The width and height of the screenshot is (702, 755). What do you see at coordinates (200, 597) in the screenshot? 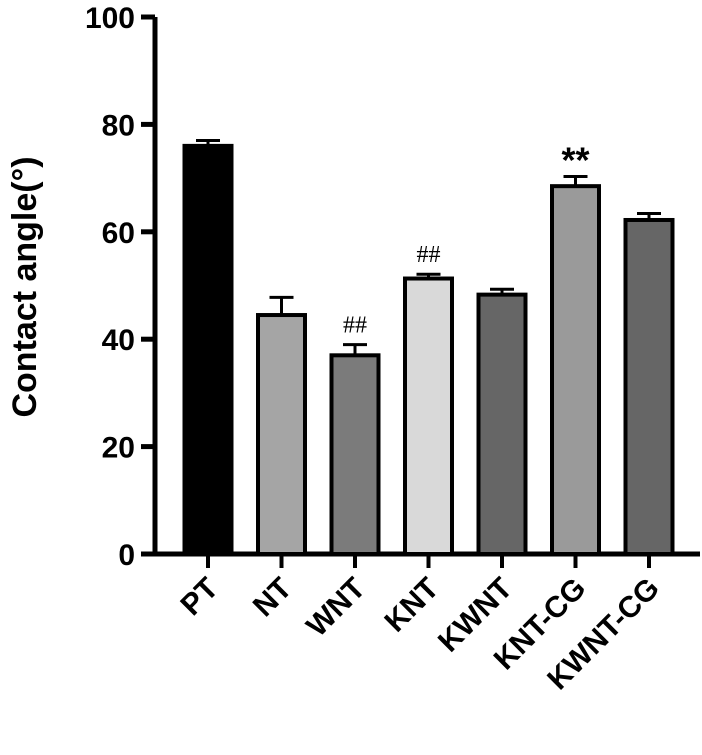
I see `x-tick-label: PT` at bounding box center [200, 597].